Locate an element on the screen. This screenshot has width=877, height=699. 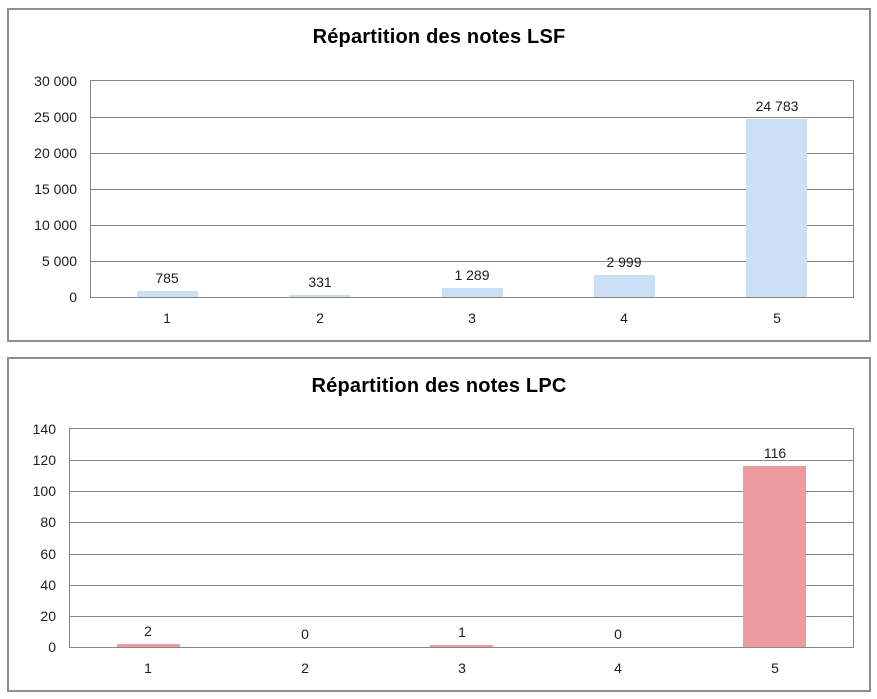
data-label: 785 is located at coordinates (167, 278).